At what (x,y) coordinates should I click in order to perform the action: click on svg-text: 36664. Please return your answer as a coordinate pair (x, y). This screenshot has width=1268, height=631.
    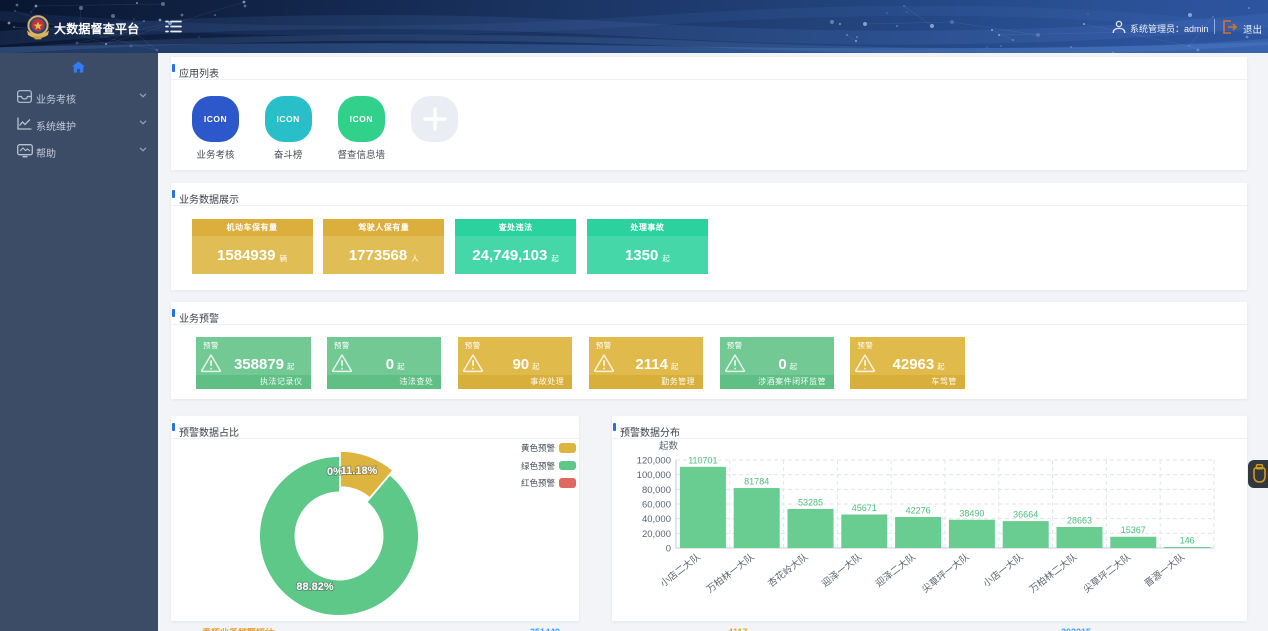
    Looking at the image, I should click on (1025, 515).